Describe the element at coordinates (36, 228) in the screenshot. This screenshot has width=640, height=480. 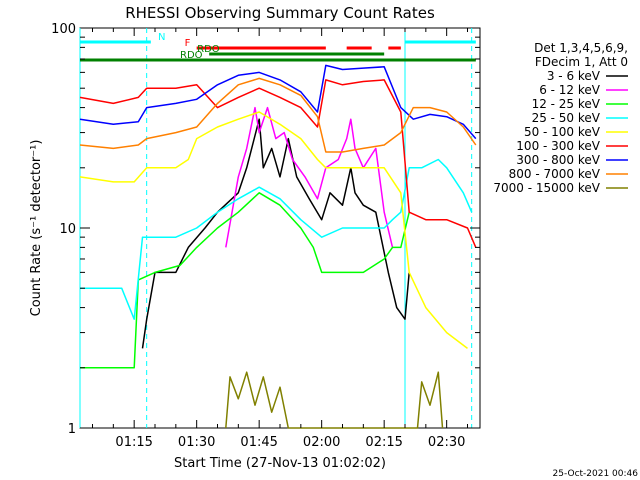
I see `y-axis-label: Count Rate (s⁻¹ detector⁻¹)` at that location.